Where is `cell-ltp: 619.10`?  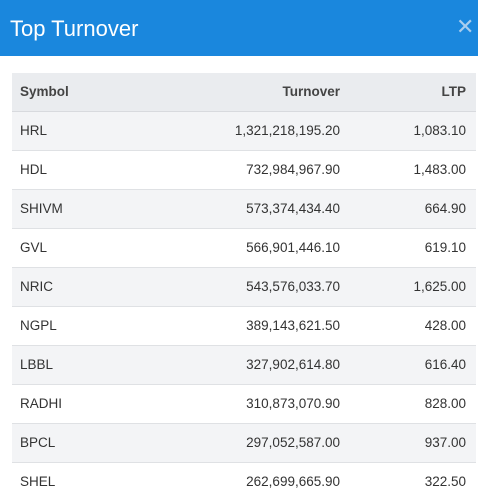
cell-ltp: 619.10 is located at coordinates (445, 247).